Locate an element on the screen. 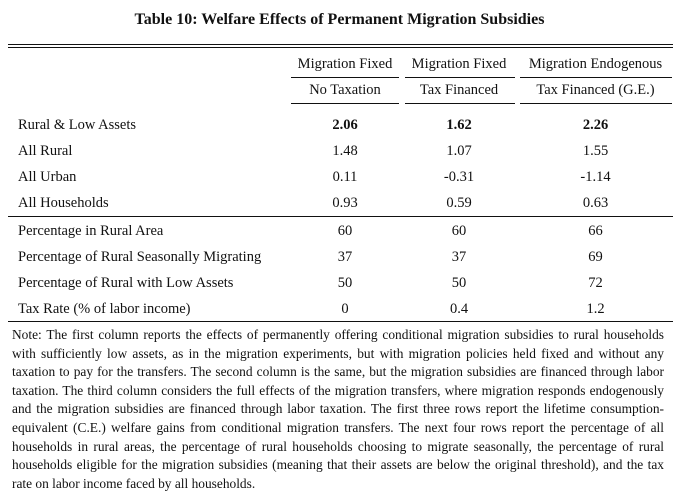  col1-header-line1: Migration Fixed is located at coordinates (345, 64).